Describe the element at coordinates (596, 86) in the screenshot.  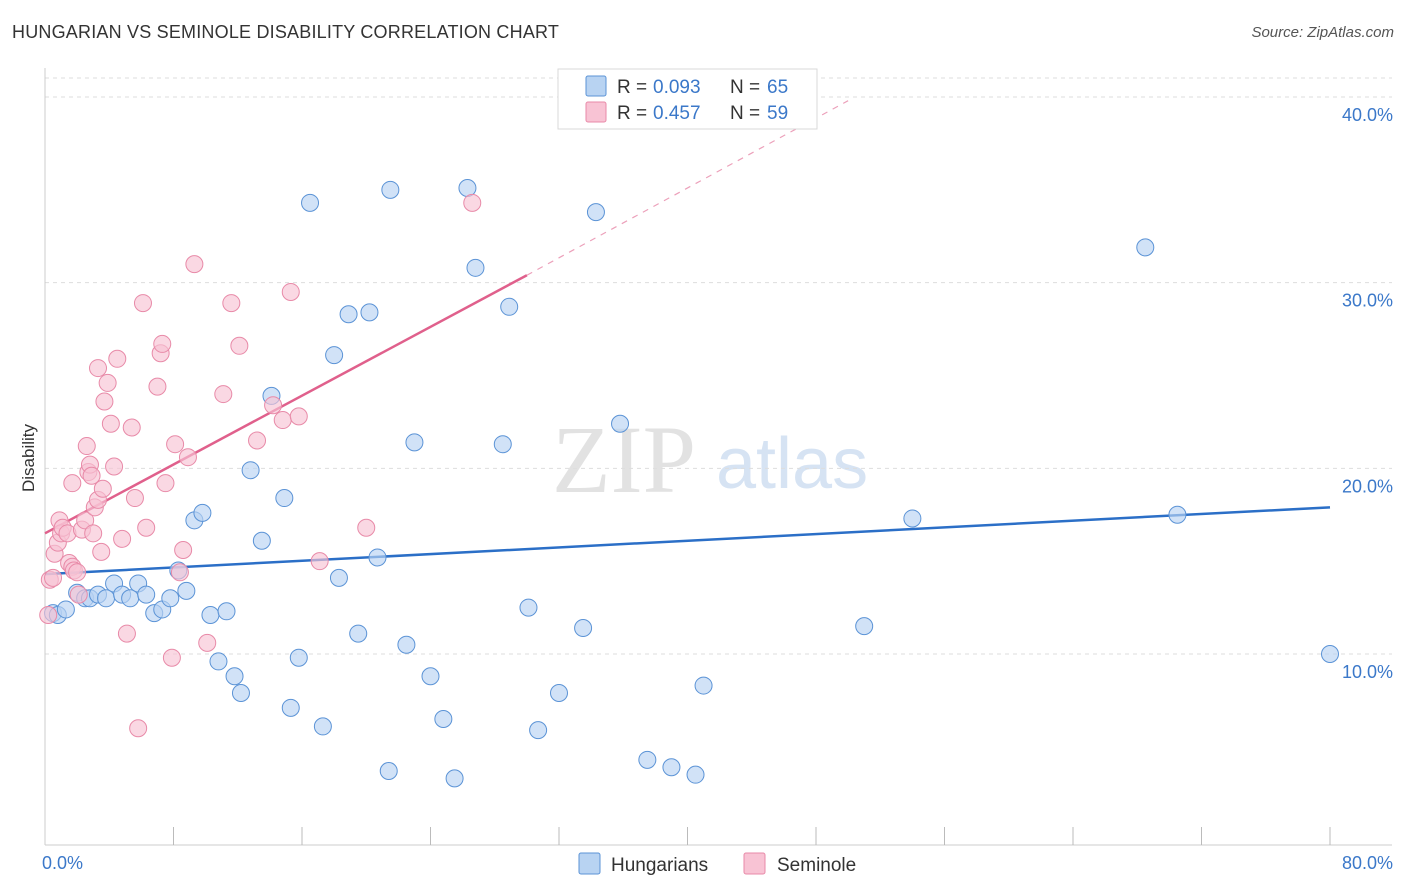
I see `legend-swatch-hungarians` at that location.